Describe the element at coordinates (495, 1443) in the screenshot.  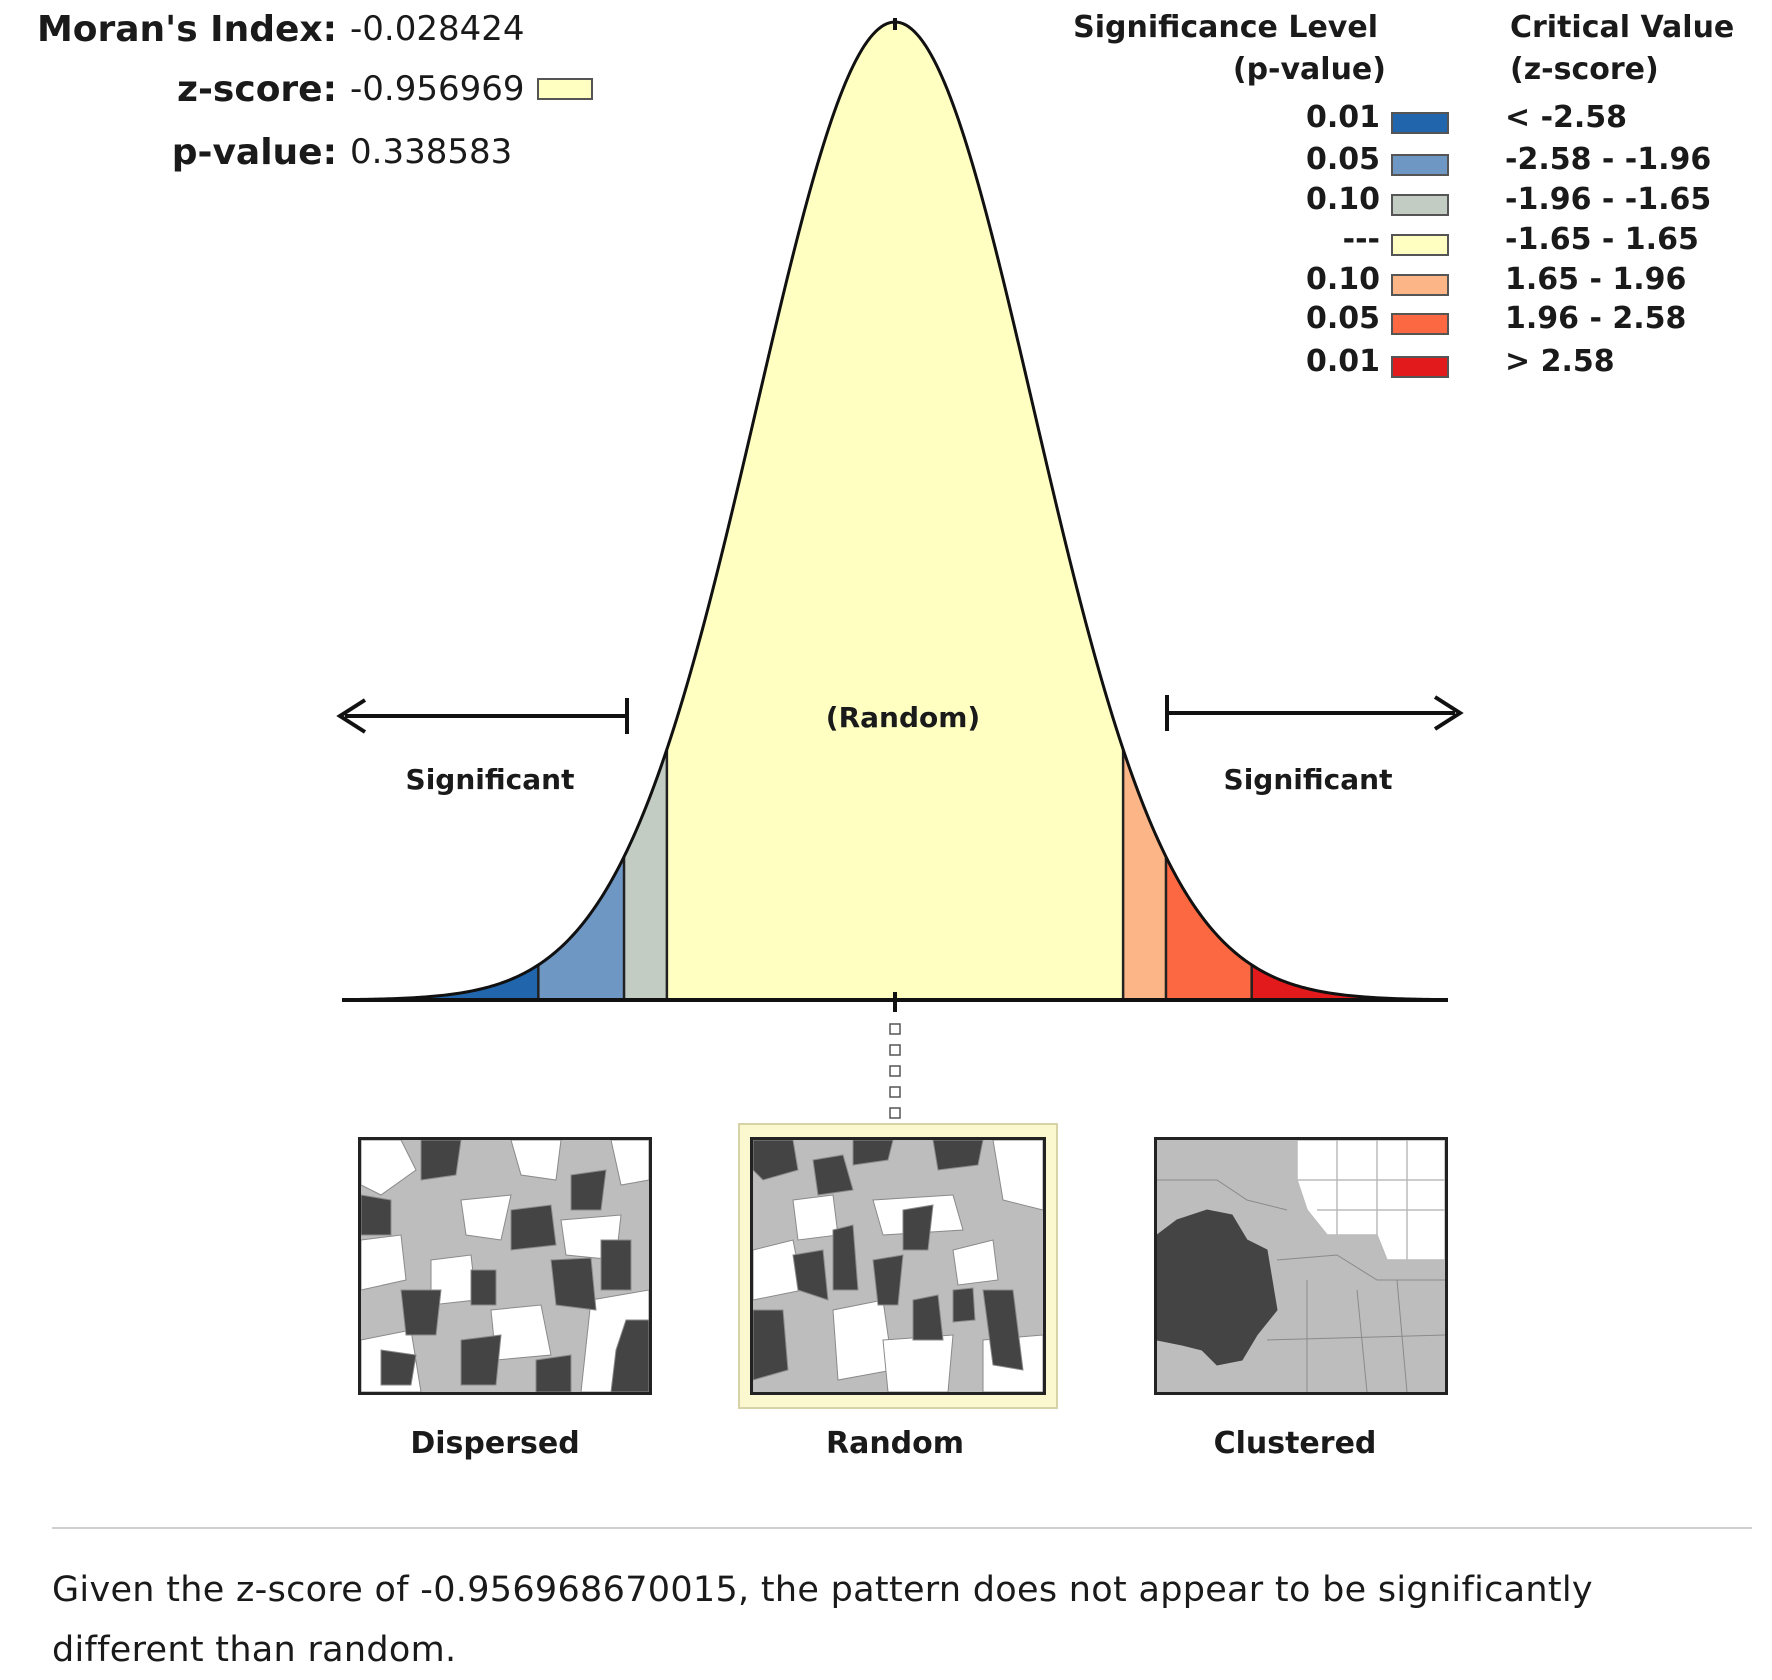
I see `dispersed-label: Dispersed` at that location.